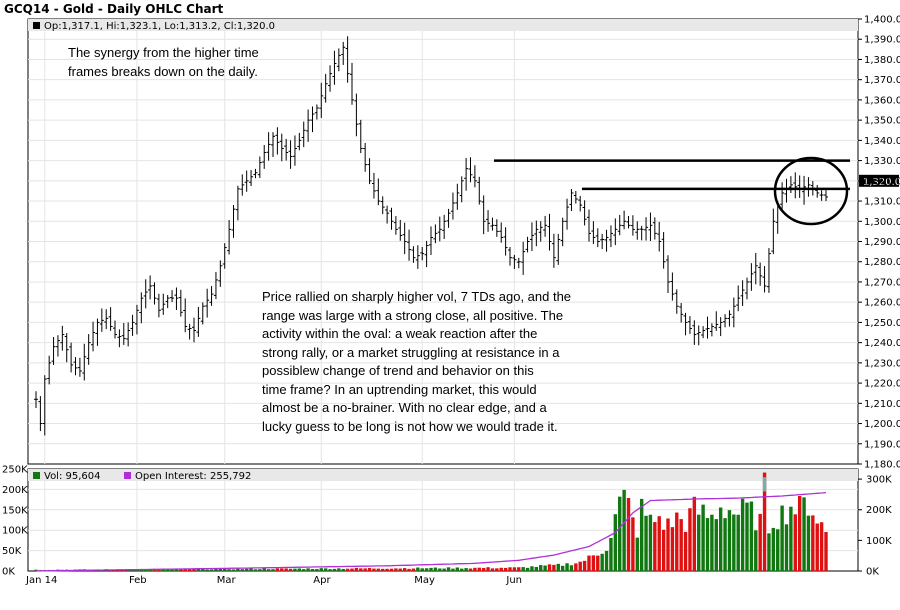 This screenshot has width=900, height=610. Describe the element at coordinates (431, 531) in the screenshot. I see `open-interest-path` at that location.